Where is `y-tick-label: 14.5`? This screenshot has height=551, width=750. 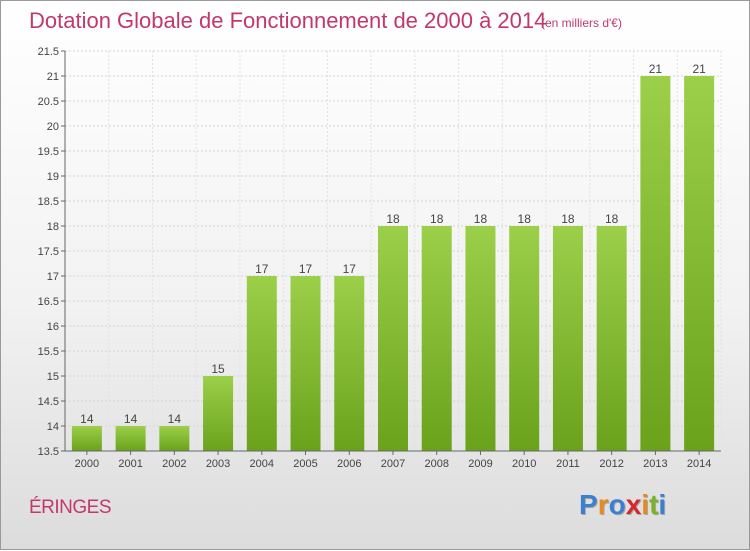
y-tick-label: 14.5 is located at coordinates (48, 402).